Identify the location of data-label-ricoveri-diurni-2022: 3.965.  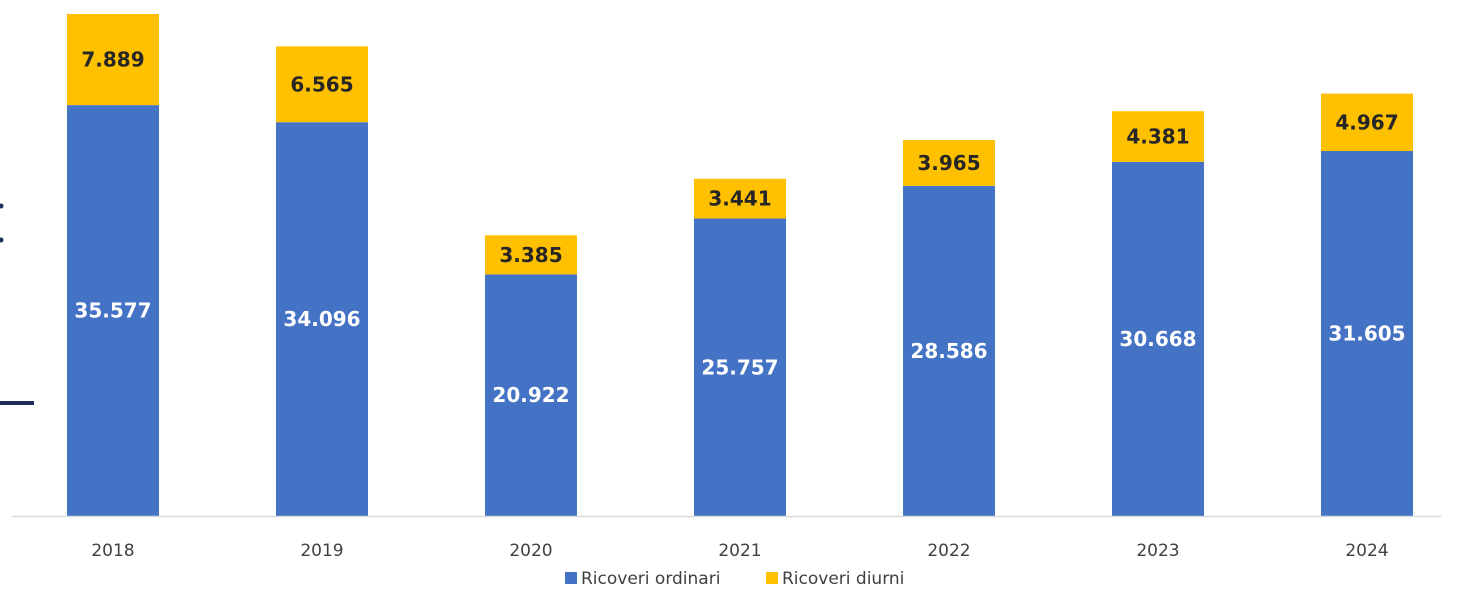
(948, 163).